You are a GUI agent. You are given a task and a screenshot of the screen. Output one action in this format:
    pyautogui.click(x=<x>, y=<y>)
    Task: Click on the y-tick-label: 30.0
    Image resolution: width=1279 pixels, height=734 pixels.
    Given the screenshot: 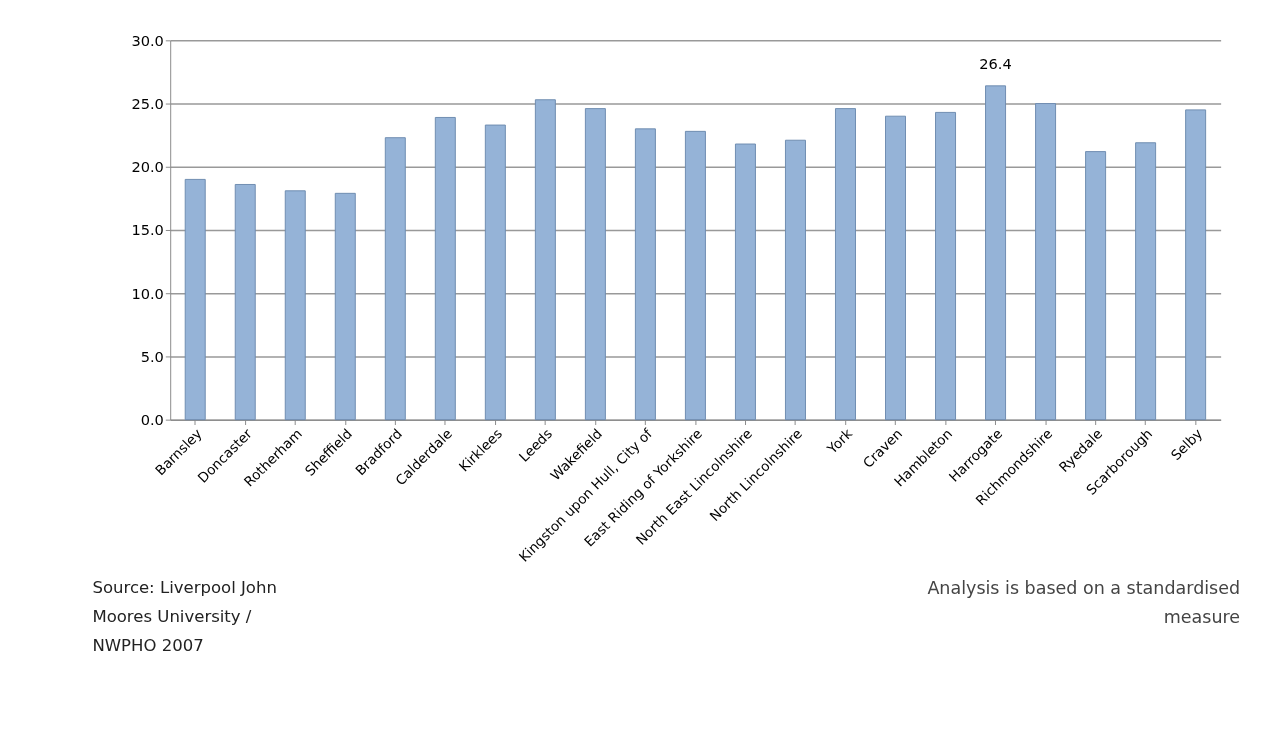 What is the action you would take?
    pyautogui.click(x=147, y=40)
    